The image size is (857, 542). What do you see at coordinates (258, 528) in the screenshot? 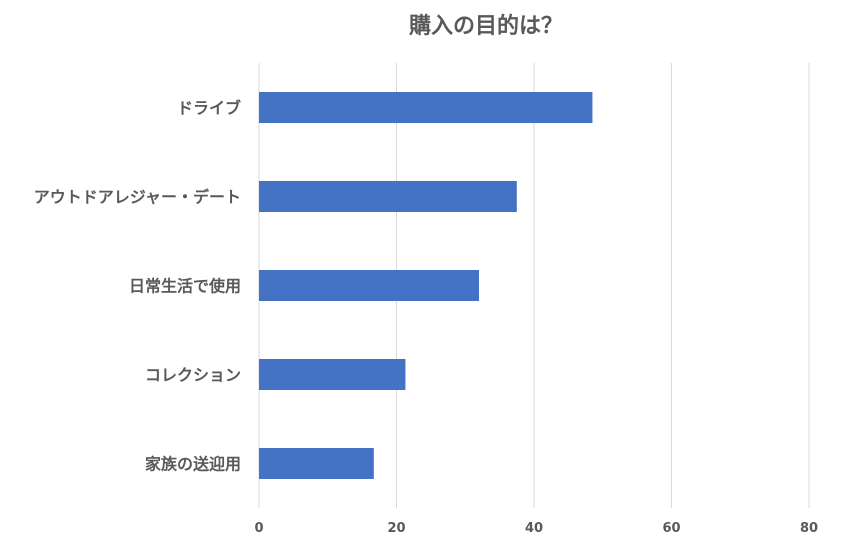
I see `x-tick-label-0: 0` at bounding box center [258, 528].